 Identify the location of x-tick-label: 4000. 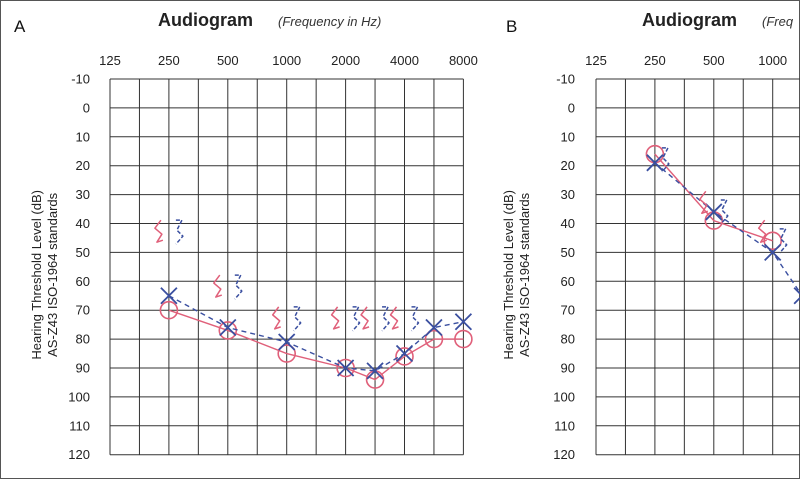
(404, 60).